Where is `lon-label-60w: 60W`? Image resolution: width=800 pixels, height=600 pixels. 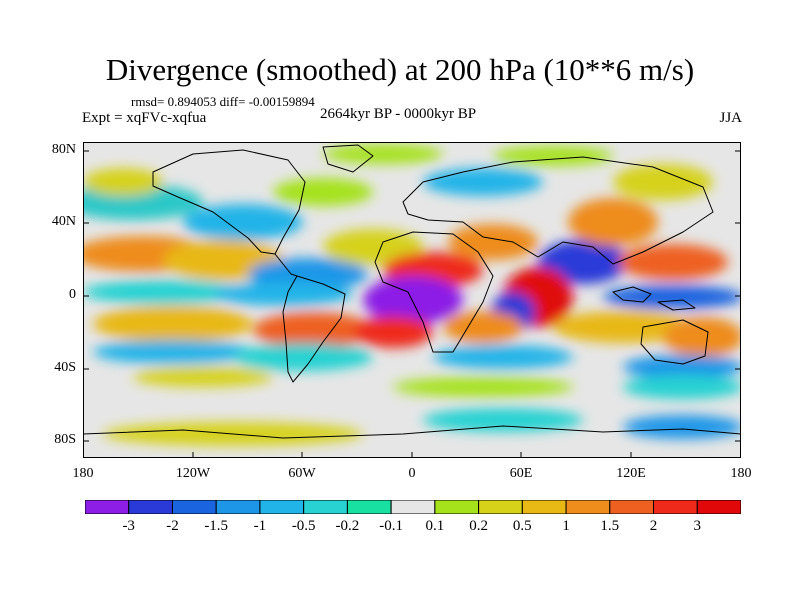 lon-label-60w: 60W is located at coordinates (302, 473).